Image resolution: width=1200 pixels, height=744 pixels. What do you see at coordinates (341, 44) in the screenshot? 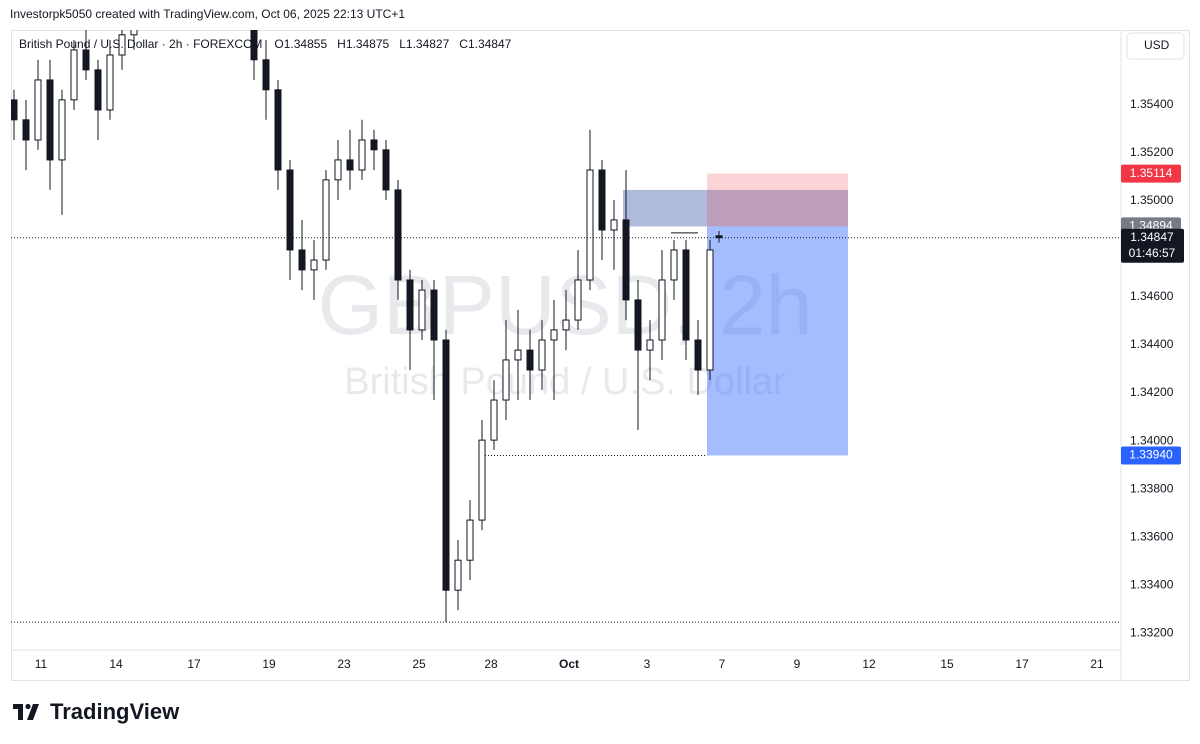
I see `legend-ohlc-label: H` at bounding box center [341, 44].